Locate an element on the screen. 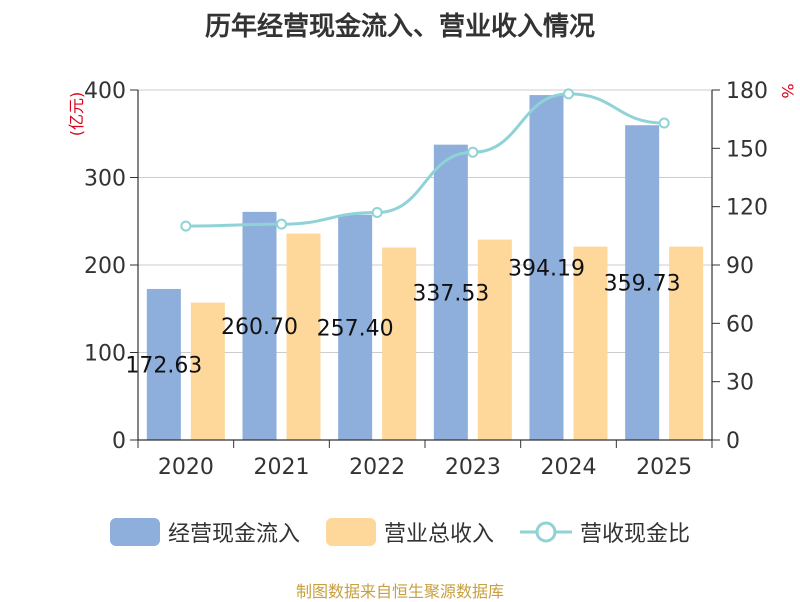 The height and width of the screenshot is (602, 800). x-tick-label: 2023 is located at coordinates (473, 467).